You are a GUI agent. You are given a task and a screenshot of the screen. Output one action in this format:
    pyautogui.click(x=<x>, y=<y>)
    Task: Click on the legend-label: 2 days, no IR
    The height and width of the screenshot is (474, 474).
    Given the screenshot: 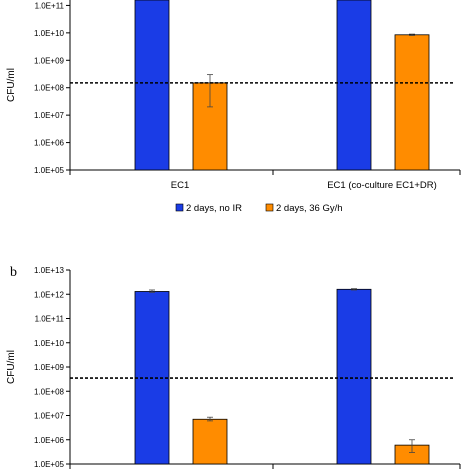 What is the action you would take?
    pyautogui.click(x=214, y=208)
    